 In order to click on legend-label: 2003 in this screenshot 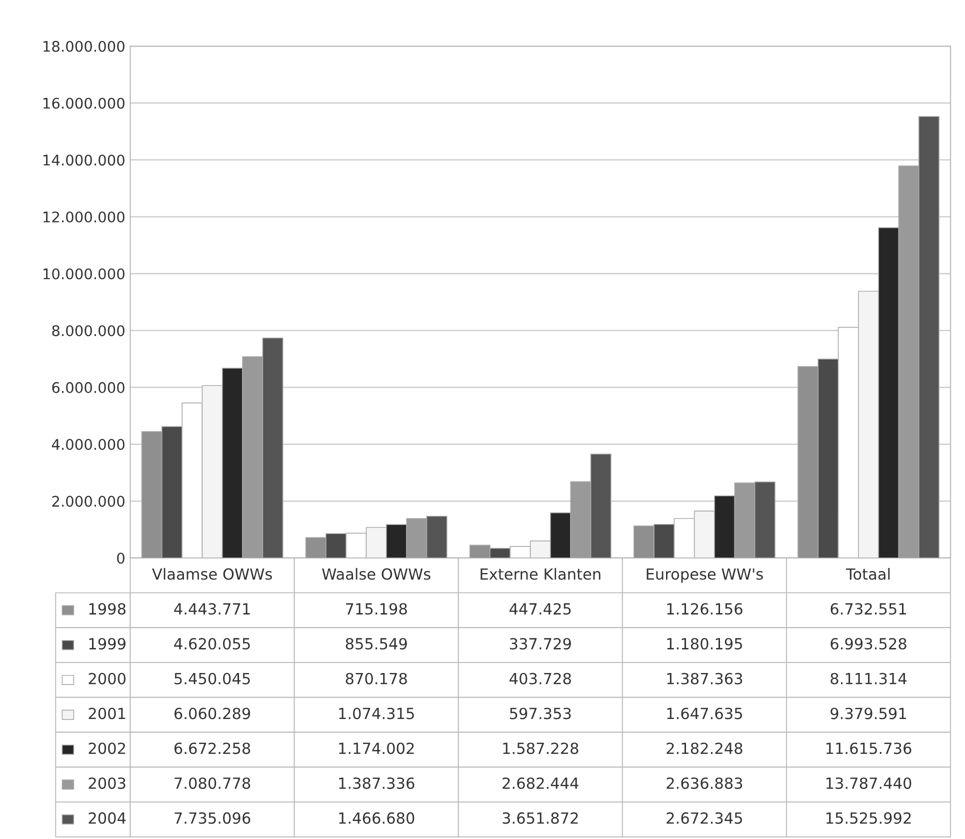, I will do `click(107, 783)`.